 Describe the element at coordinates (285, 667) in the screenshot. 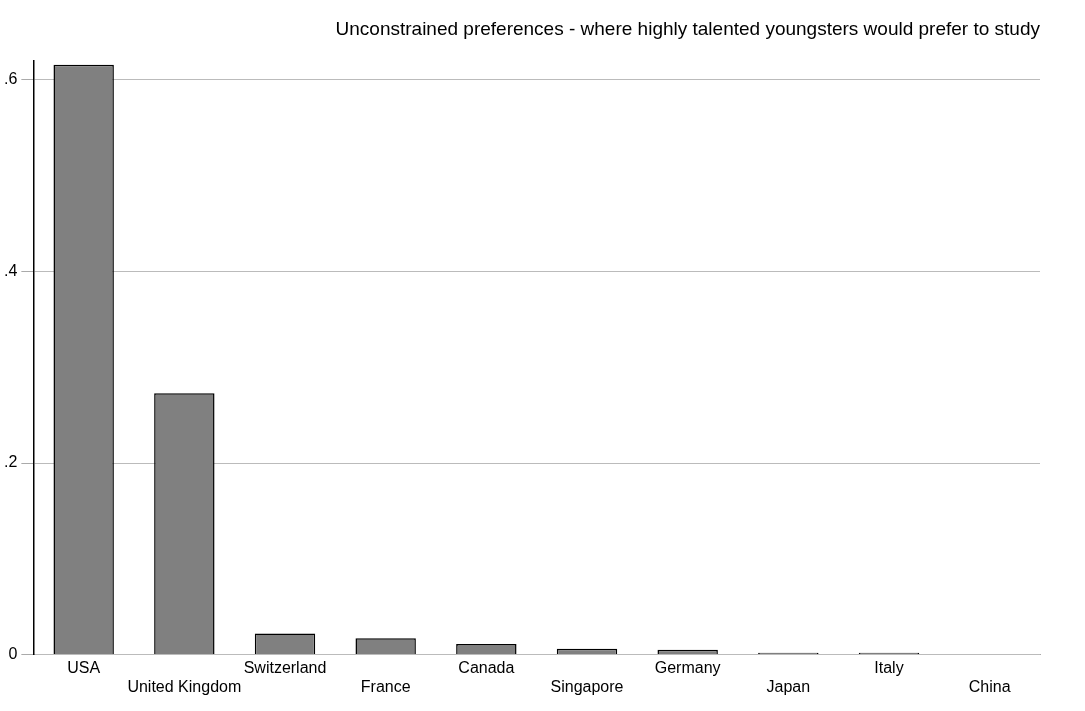

I see `x-tick-label: Switzerland` at that location.